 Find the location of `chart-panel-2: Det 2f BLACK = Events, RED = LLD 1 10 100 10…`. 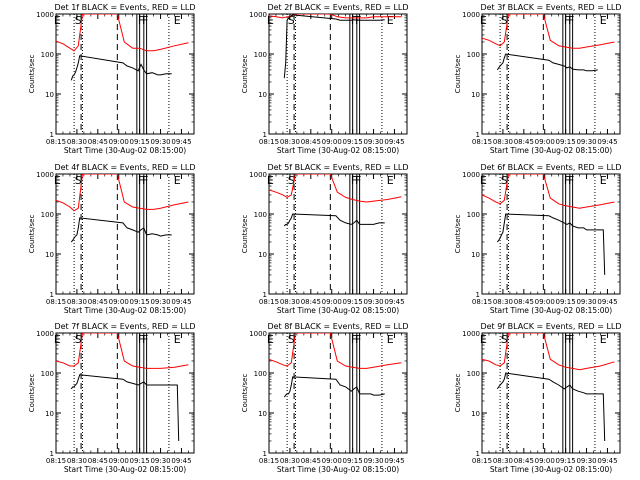

chart-panel-2: Det 2f BLACK = Events, RED = LLD 1 10 100 10… is located at coordinates (325, 79).